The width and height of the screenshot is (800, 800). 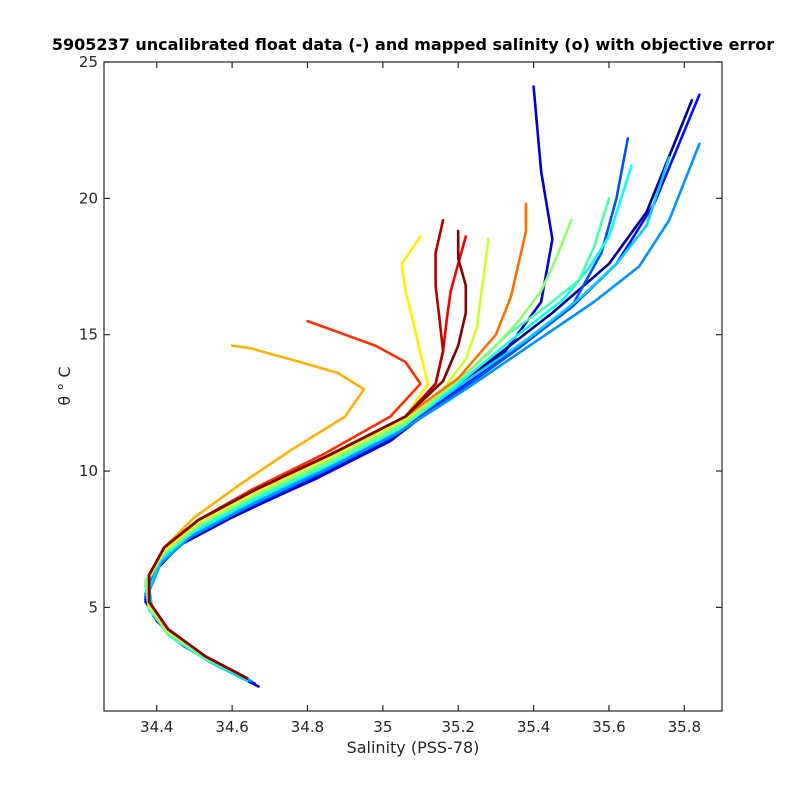 What do you see at coordinates (413, 747) in the screenshot?
I see `x-axis-label: Salinity (PSS-78)` at bounding box center [413, 747].